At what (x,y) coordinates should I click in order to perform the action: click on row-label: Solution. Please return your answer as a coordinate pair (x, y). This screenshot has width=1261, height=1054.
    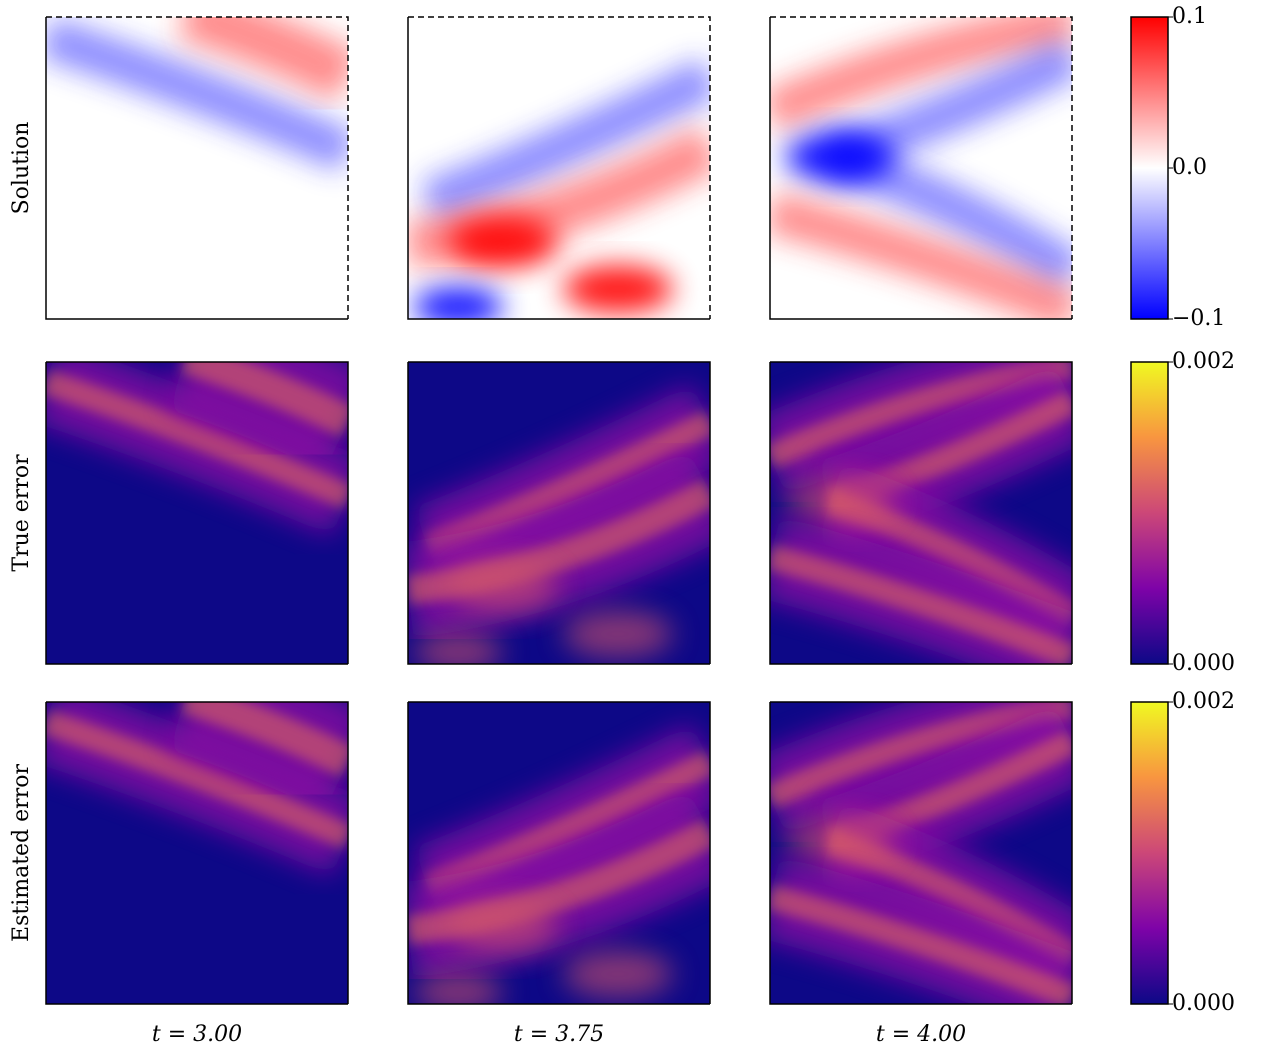
    Looking at the image, I should click on (21, 168).